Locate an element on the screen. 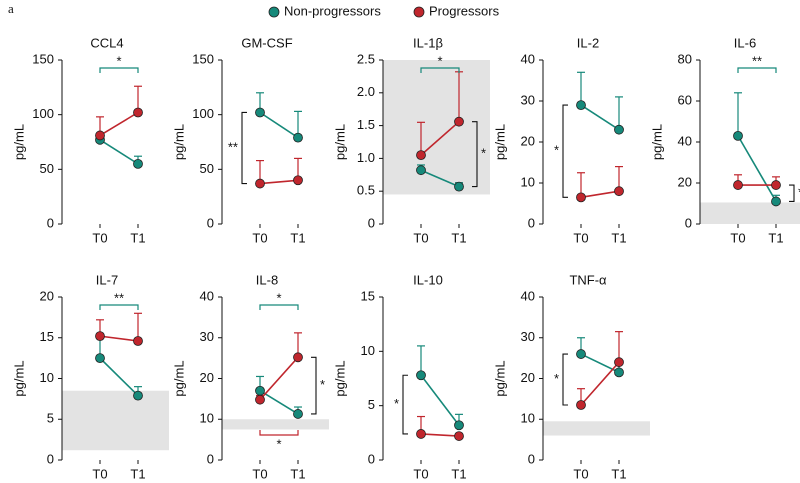 The width and height of the screenshot is (800, 483). y-tick-label: 2.0 is located at coordinates (366, 91).